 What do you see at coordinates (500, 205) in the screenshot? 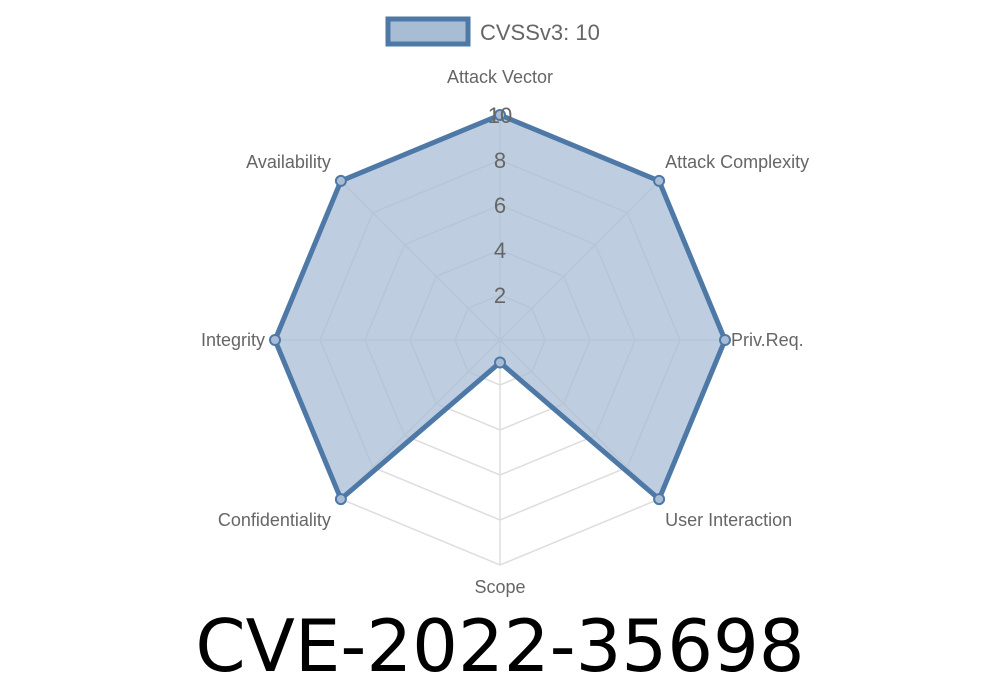
I see `tick-label: 6` at bounding box center [500, 205].